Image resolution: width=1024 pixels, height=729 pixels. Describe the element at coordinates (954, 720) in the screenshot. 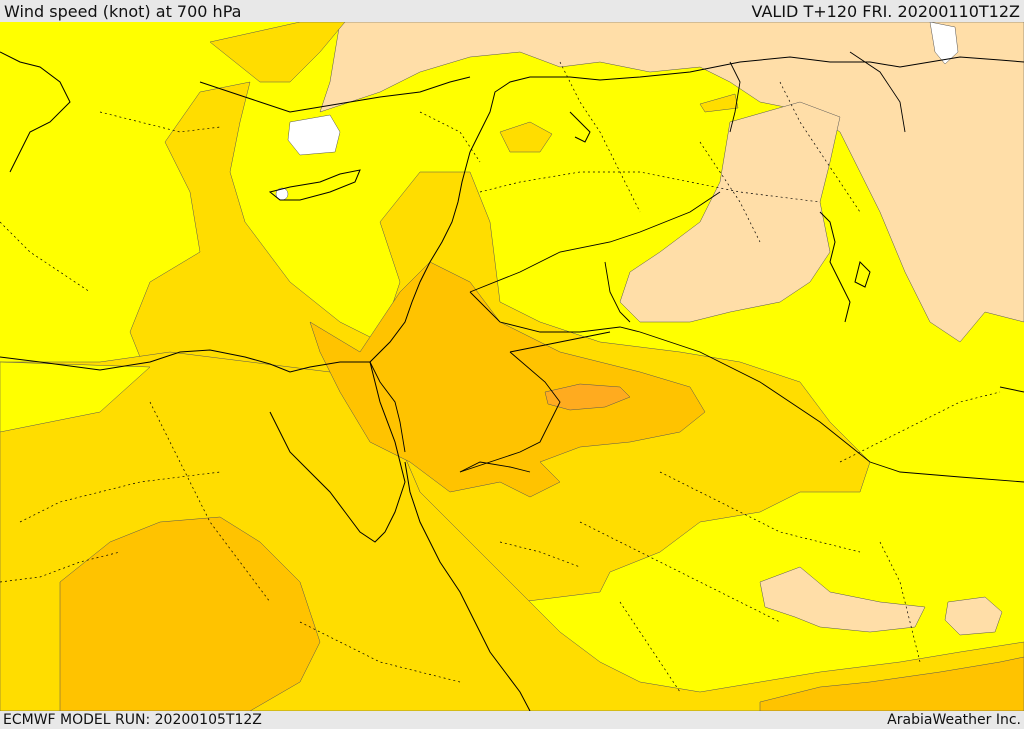

I see `credit: ArabiaWeather Inc.` at that location.